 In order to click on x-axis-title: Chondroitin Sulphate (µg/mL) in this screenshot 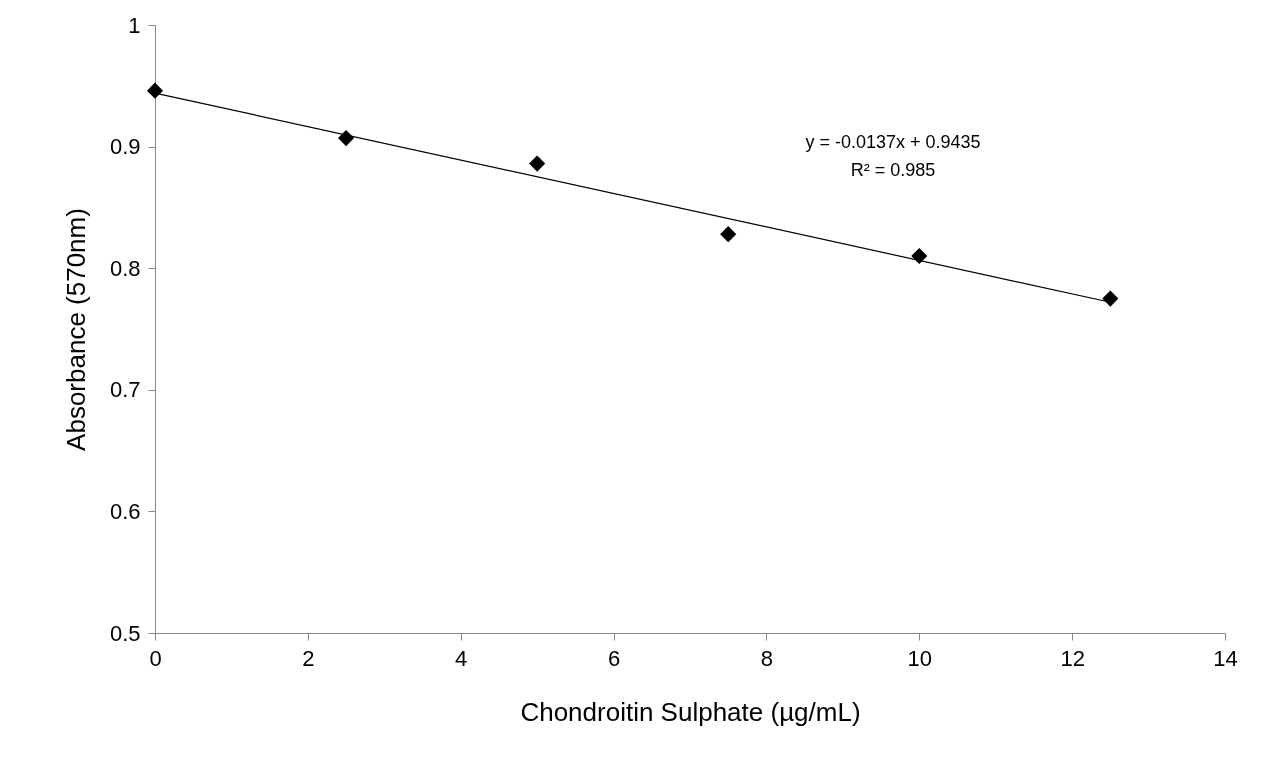, I will do `click(690, 711)`.